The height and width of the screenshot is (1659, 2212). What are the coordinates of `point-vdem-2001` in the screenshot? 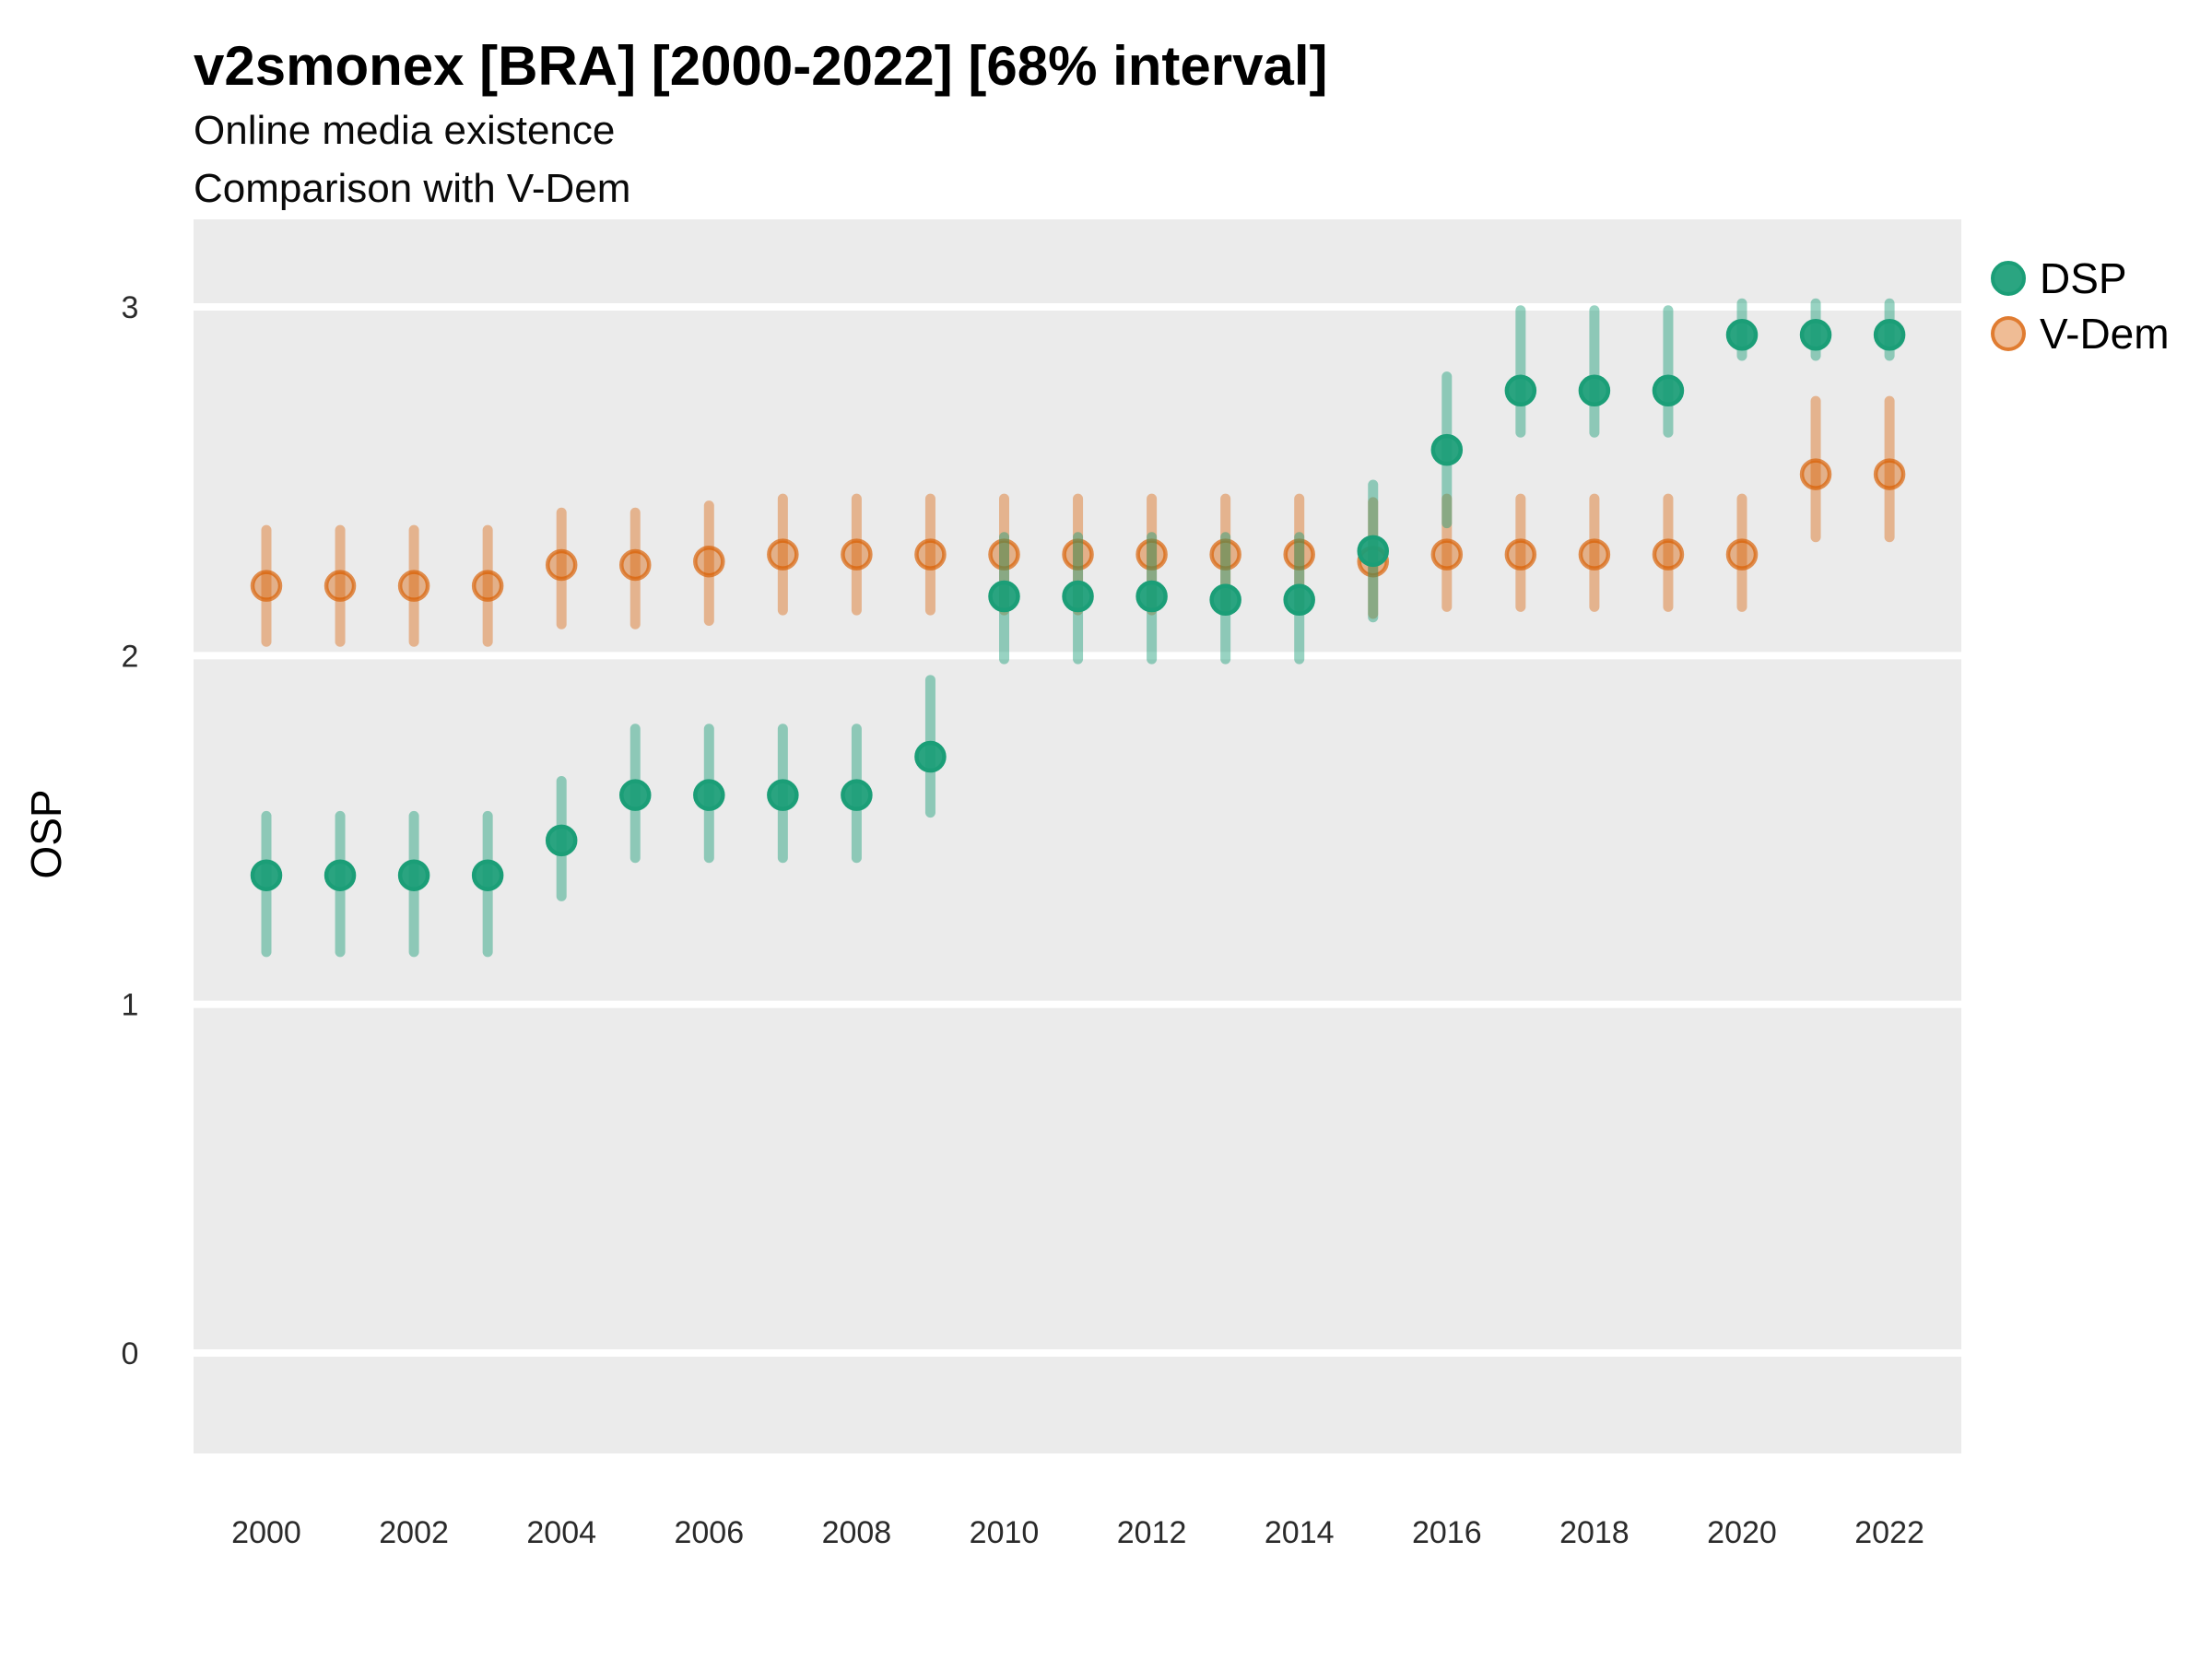 It's located at (340, 586).